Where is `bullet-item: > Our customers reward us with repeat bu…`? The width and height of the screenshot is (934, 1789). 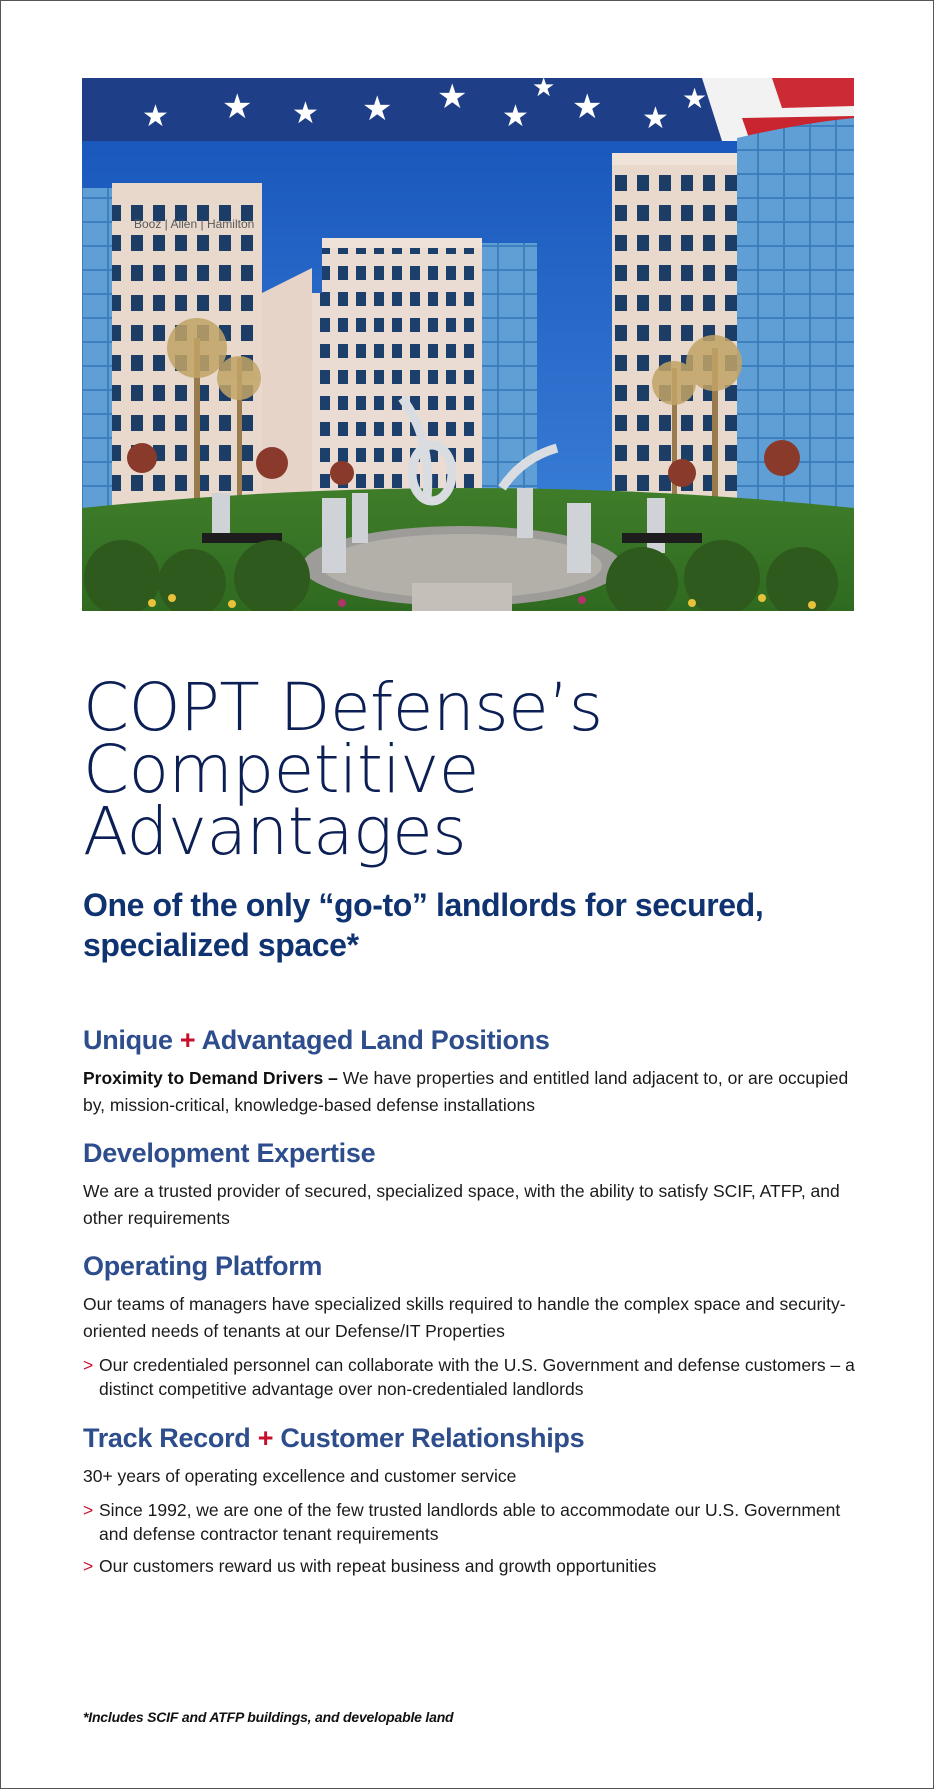
bullet-item: > Our customers reward us with repeat bu… is located at coordinates (478, 1566).